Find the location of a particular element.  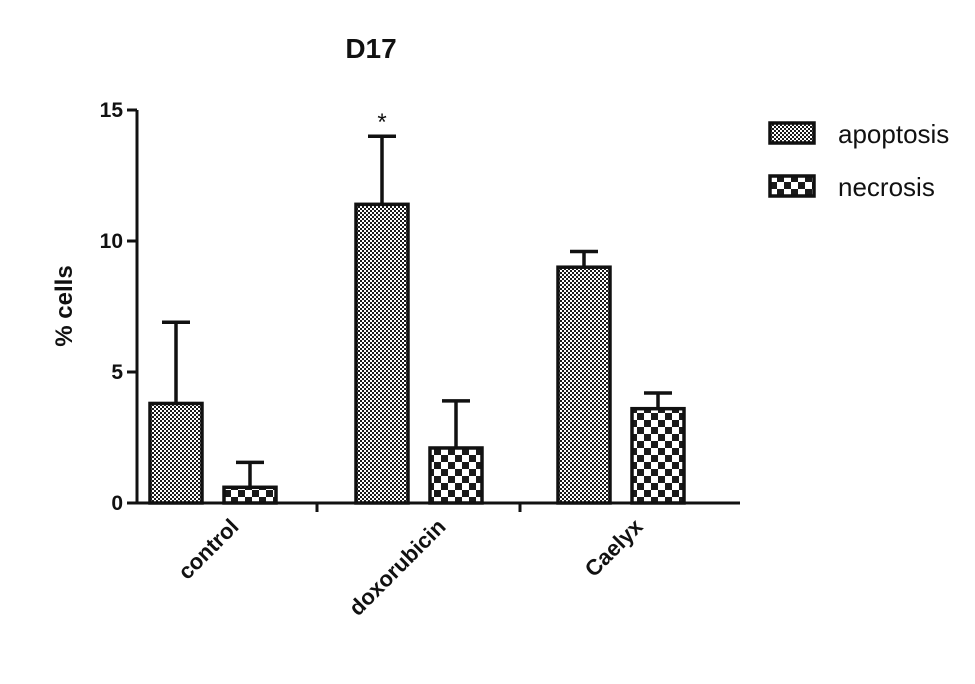

chart-title: D17 is located at coordinates (370, 48).